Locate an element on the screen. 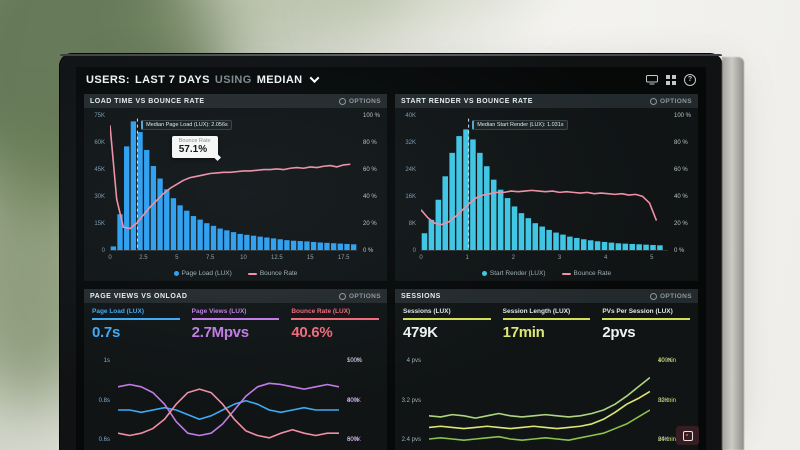 The image size is (800, 450). series-line-icon is located at coordinates (566, 273).